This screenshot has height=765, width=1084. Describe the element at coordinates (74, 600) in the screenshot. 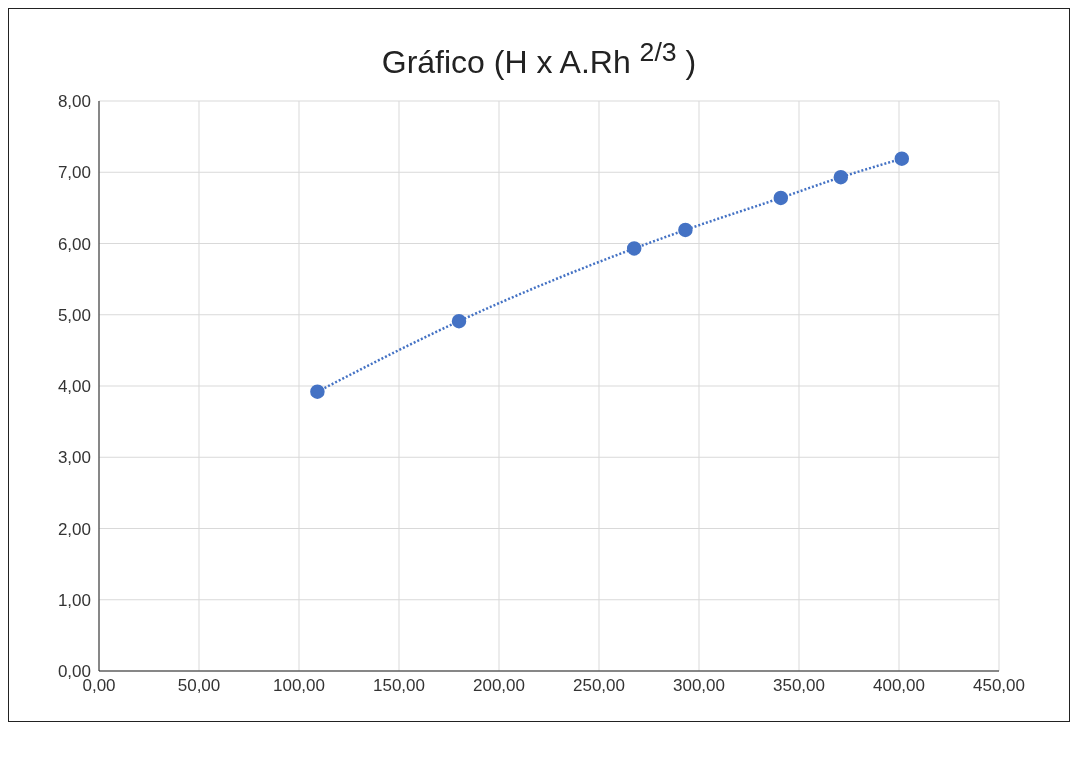

I see `y-tick-label: 1,00` at that location.